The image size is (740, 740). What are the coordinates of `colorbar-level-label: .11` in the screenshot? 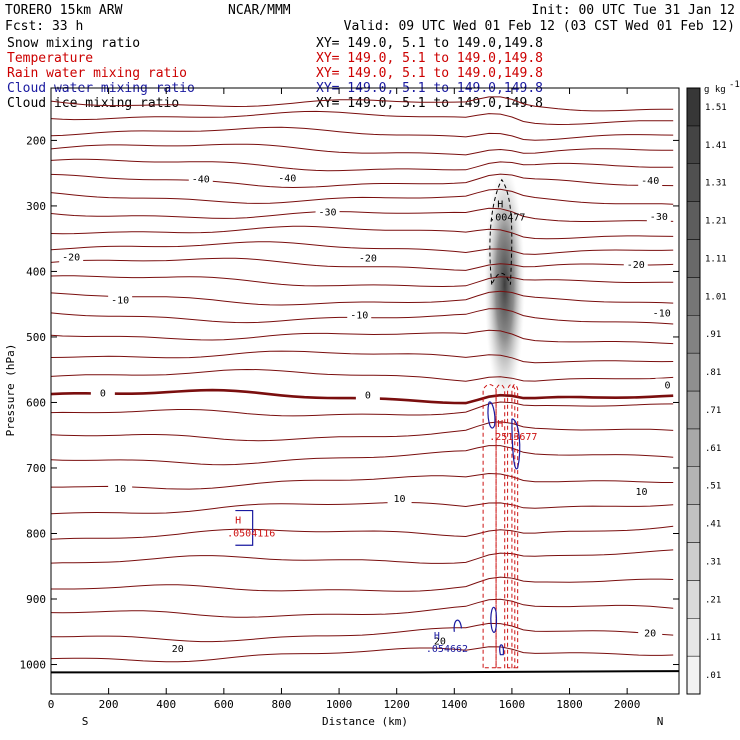 It's located at (713, 638).